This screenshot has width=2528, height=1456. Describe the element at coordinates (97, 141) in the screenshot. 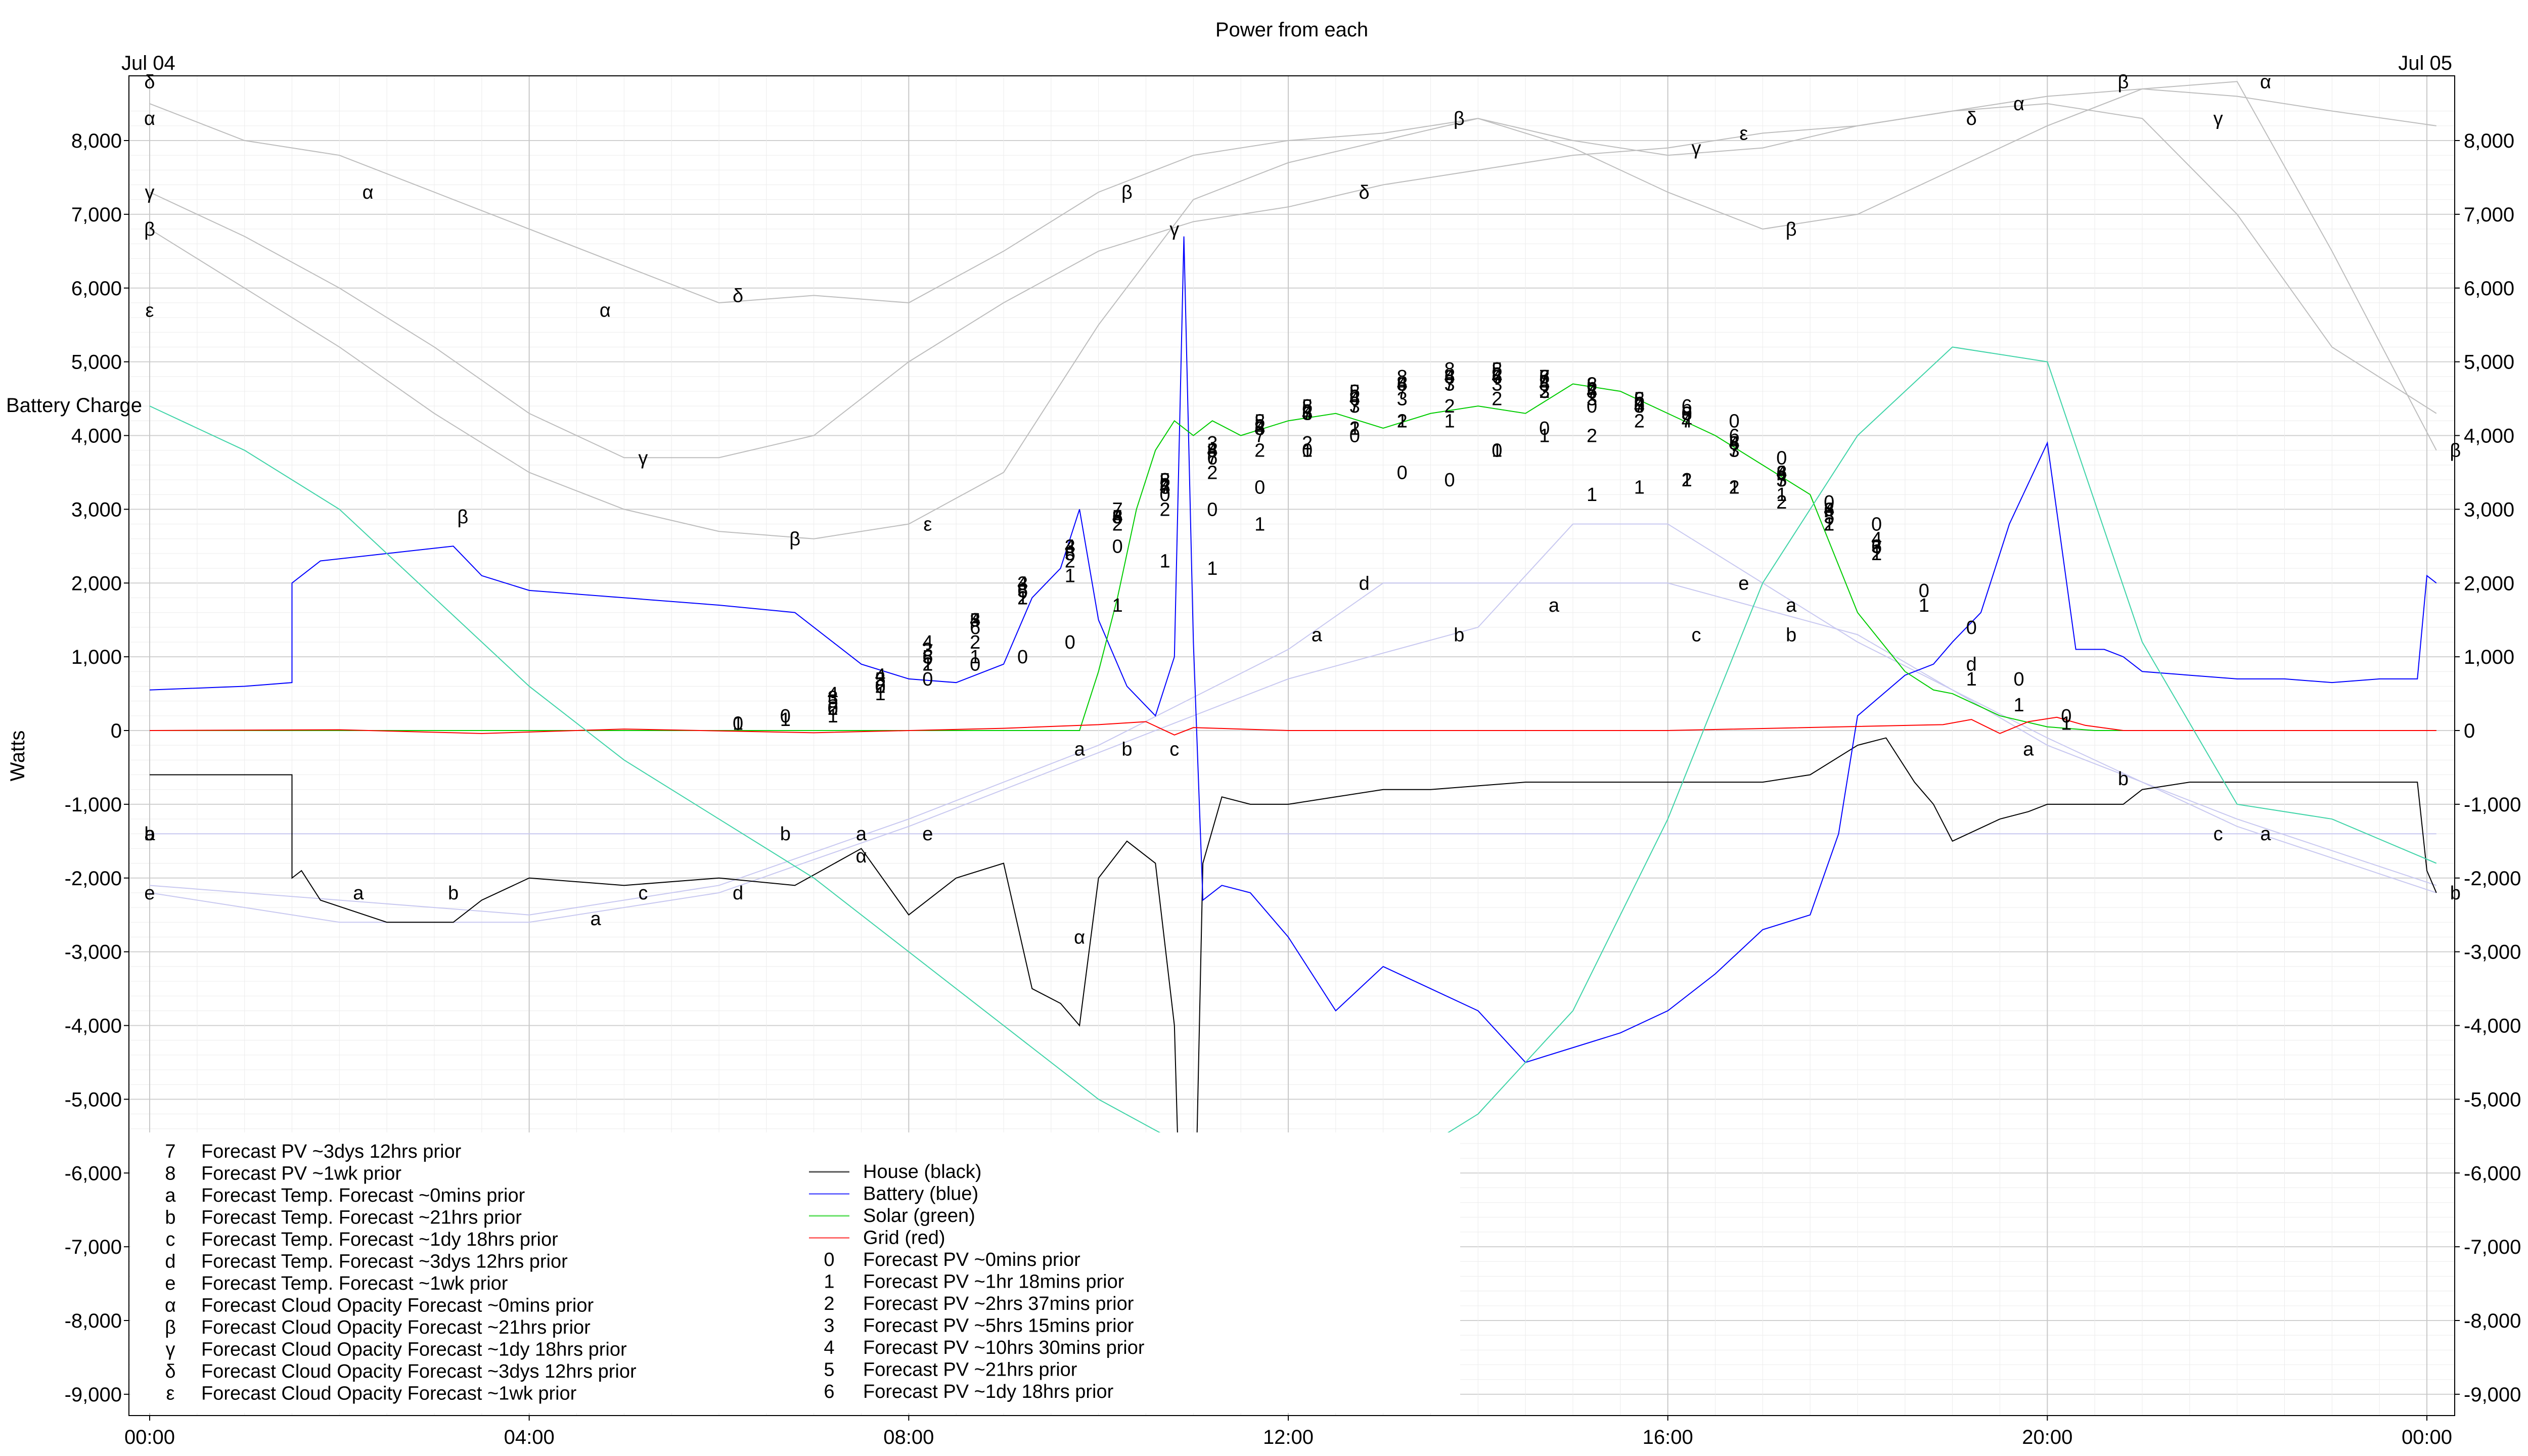

I see `y-tick-label-left: 8,000` at that location.